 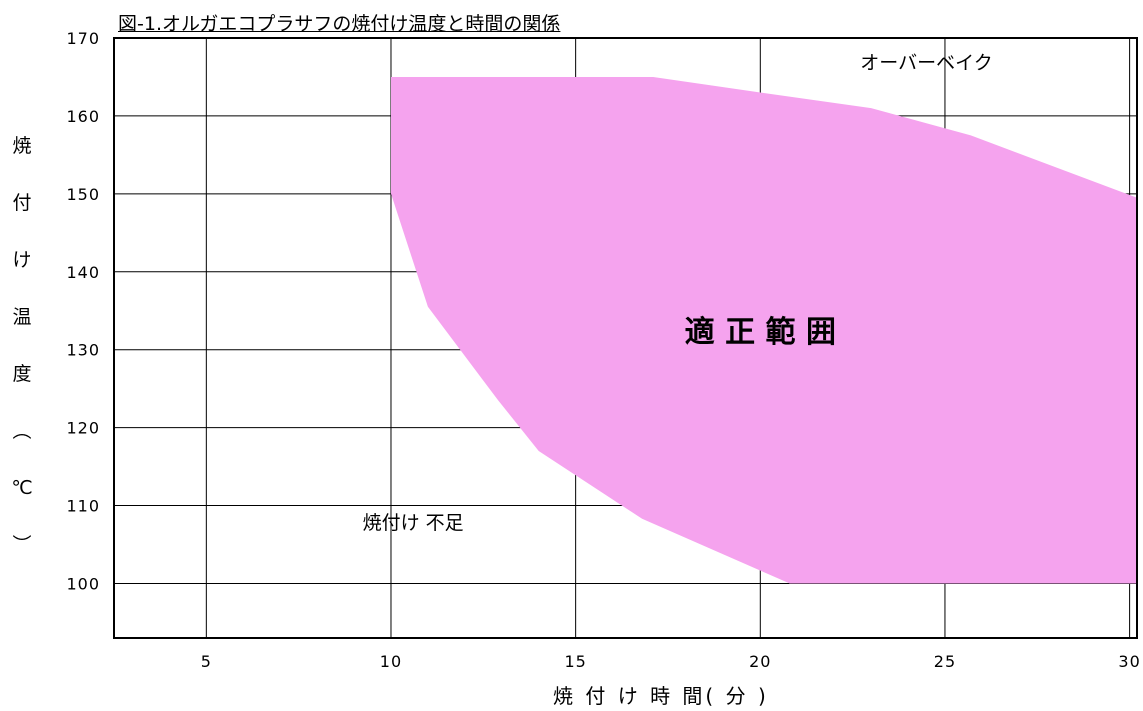 What do you see at coordinates (22, 431) in the screenshot?
I see `y-label-char: ︵` at bounding box center [22, 431].